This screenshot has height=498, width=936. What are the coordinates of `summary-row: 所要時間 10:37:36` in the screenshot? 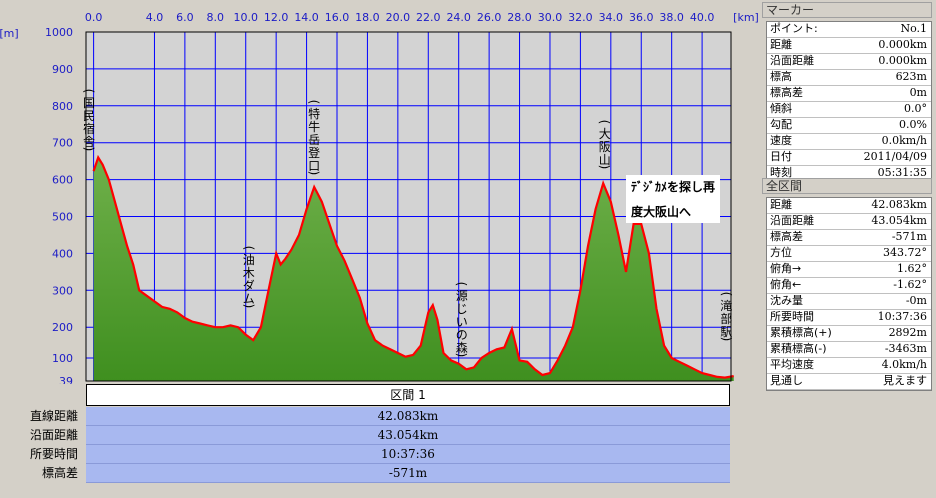 It's located at (380, 454).